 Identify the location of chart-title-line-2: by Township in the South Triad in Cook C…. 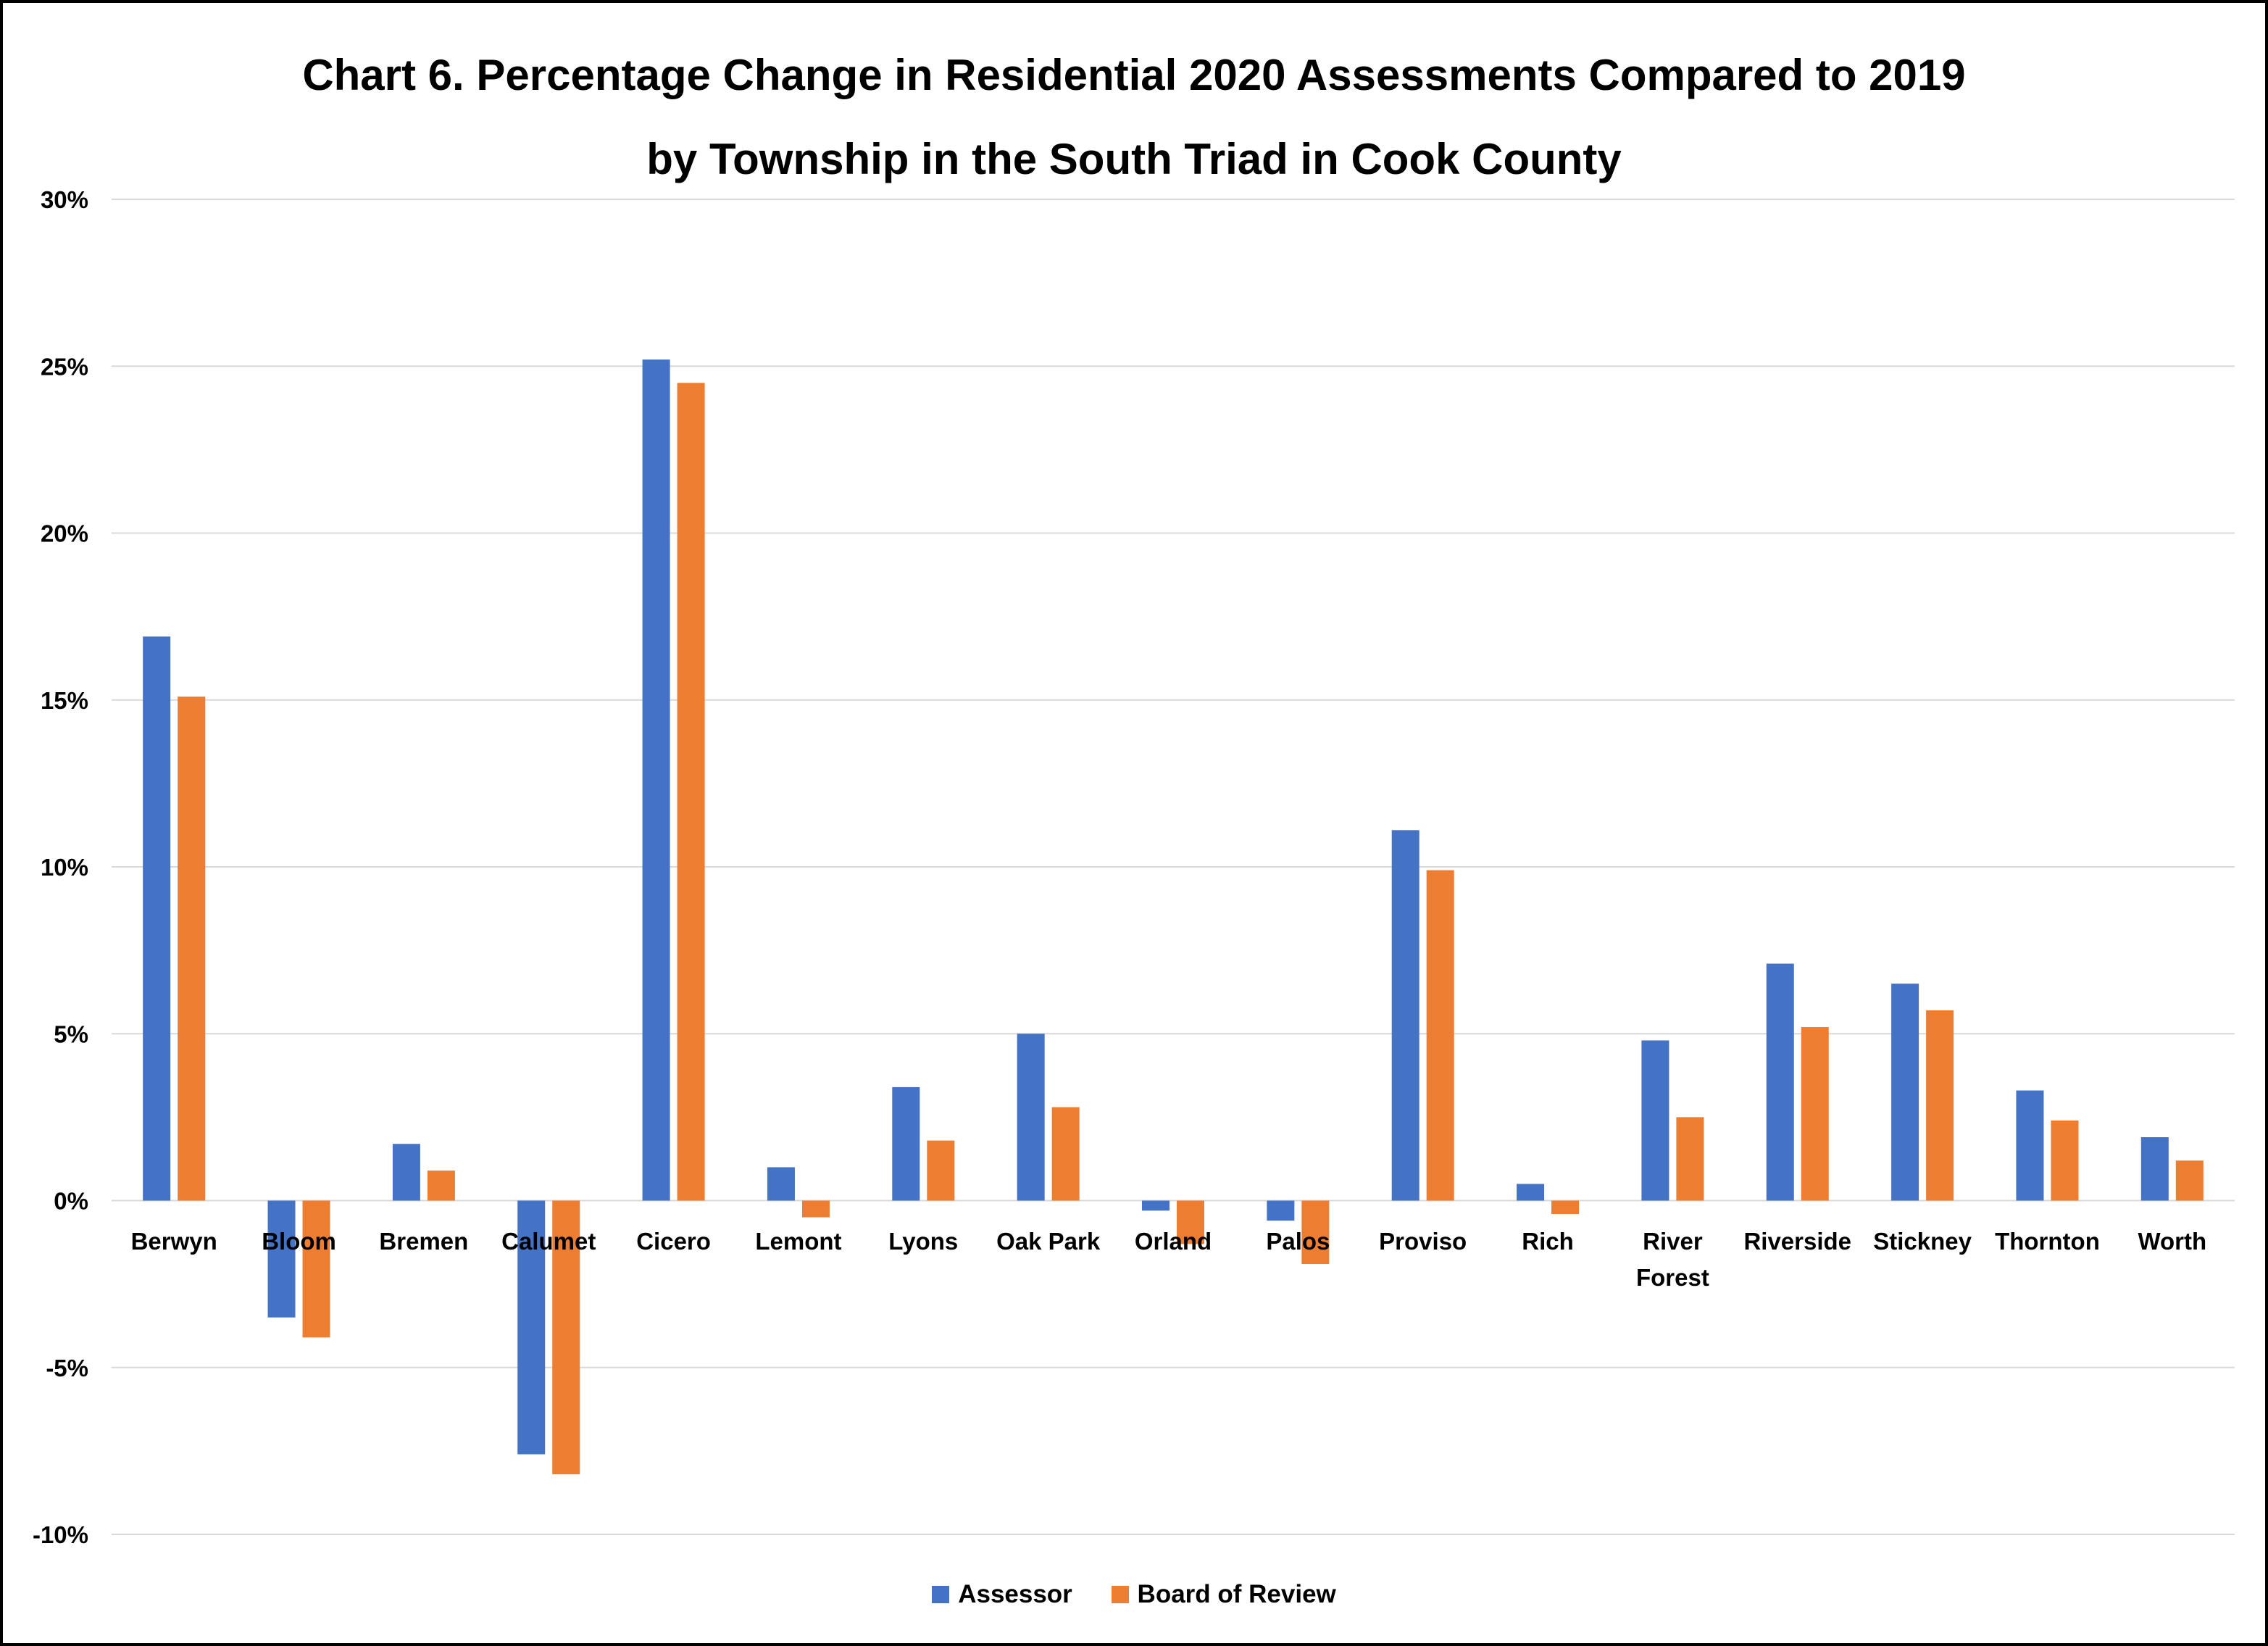
(1134, 159).